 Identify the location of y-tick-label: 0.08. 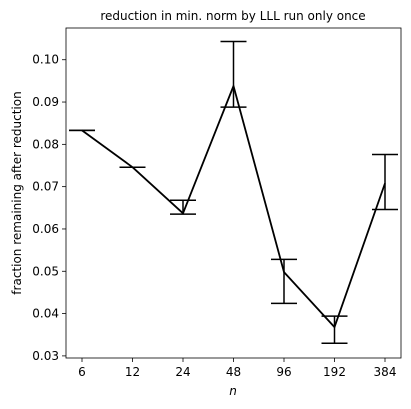
(45, 144).